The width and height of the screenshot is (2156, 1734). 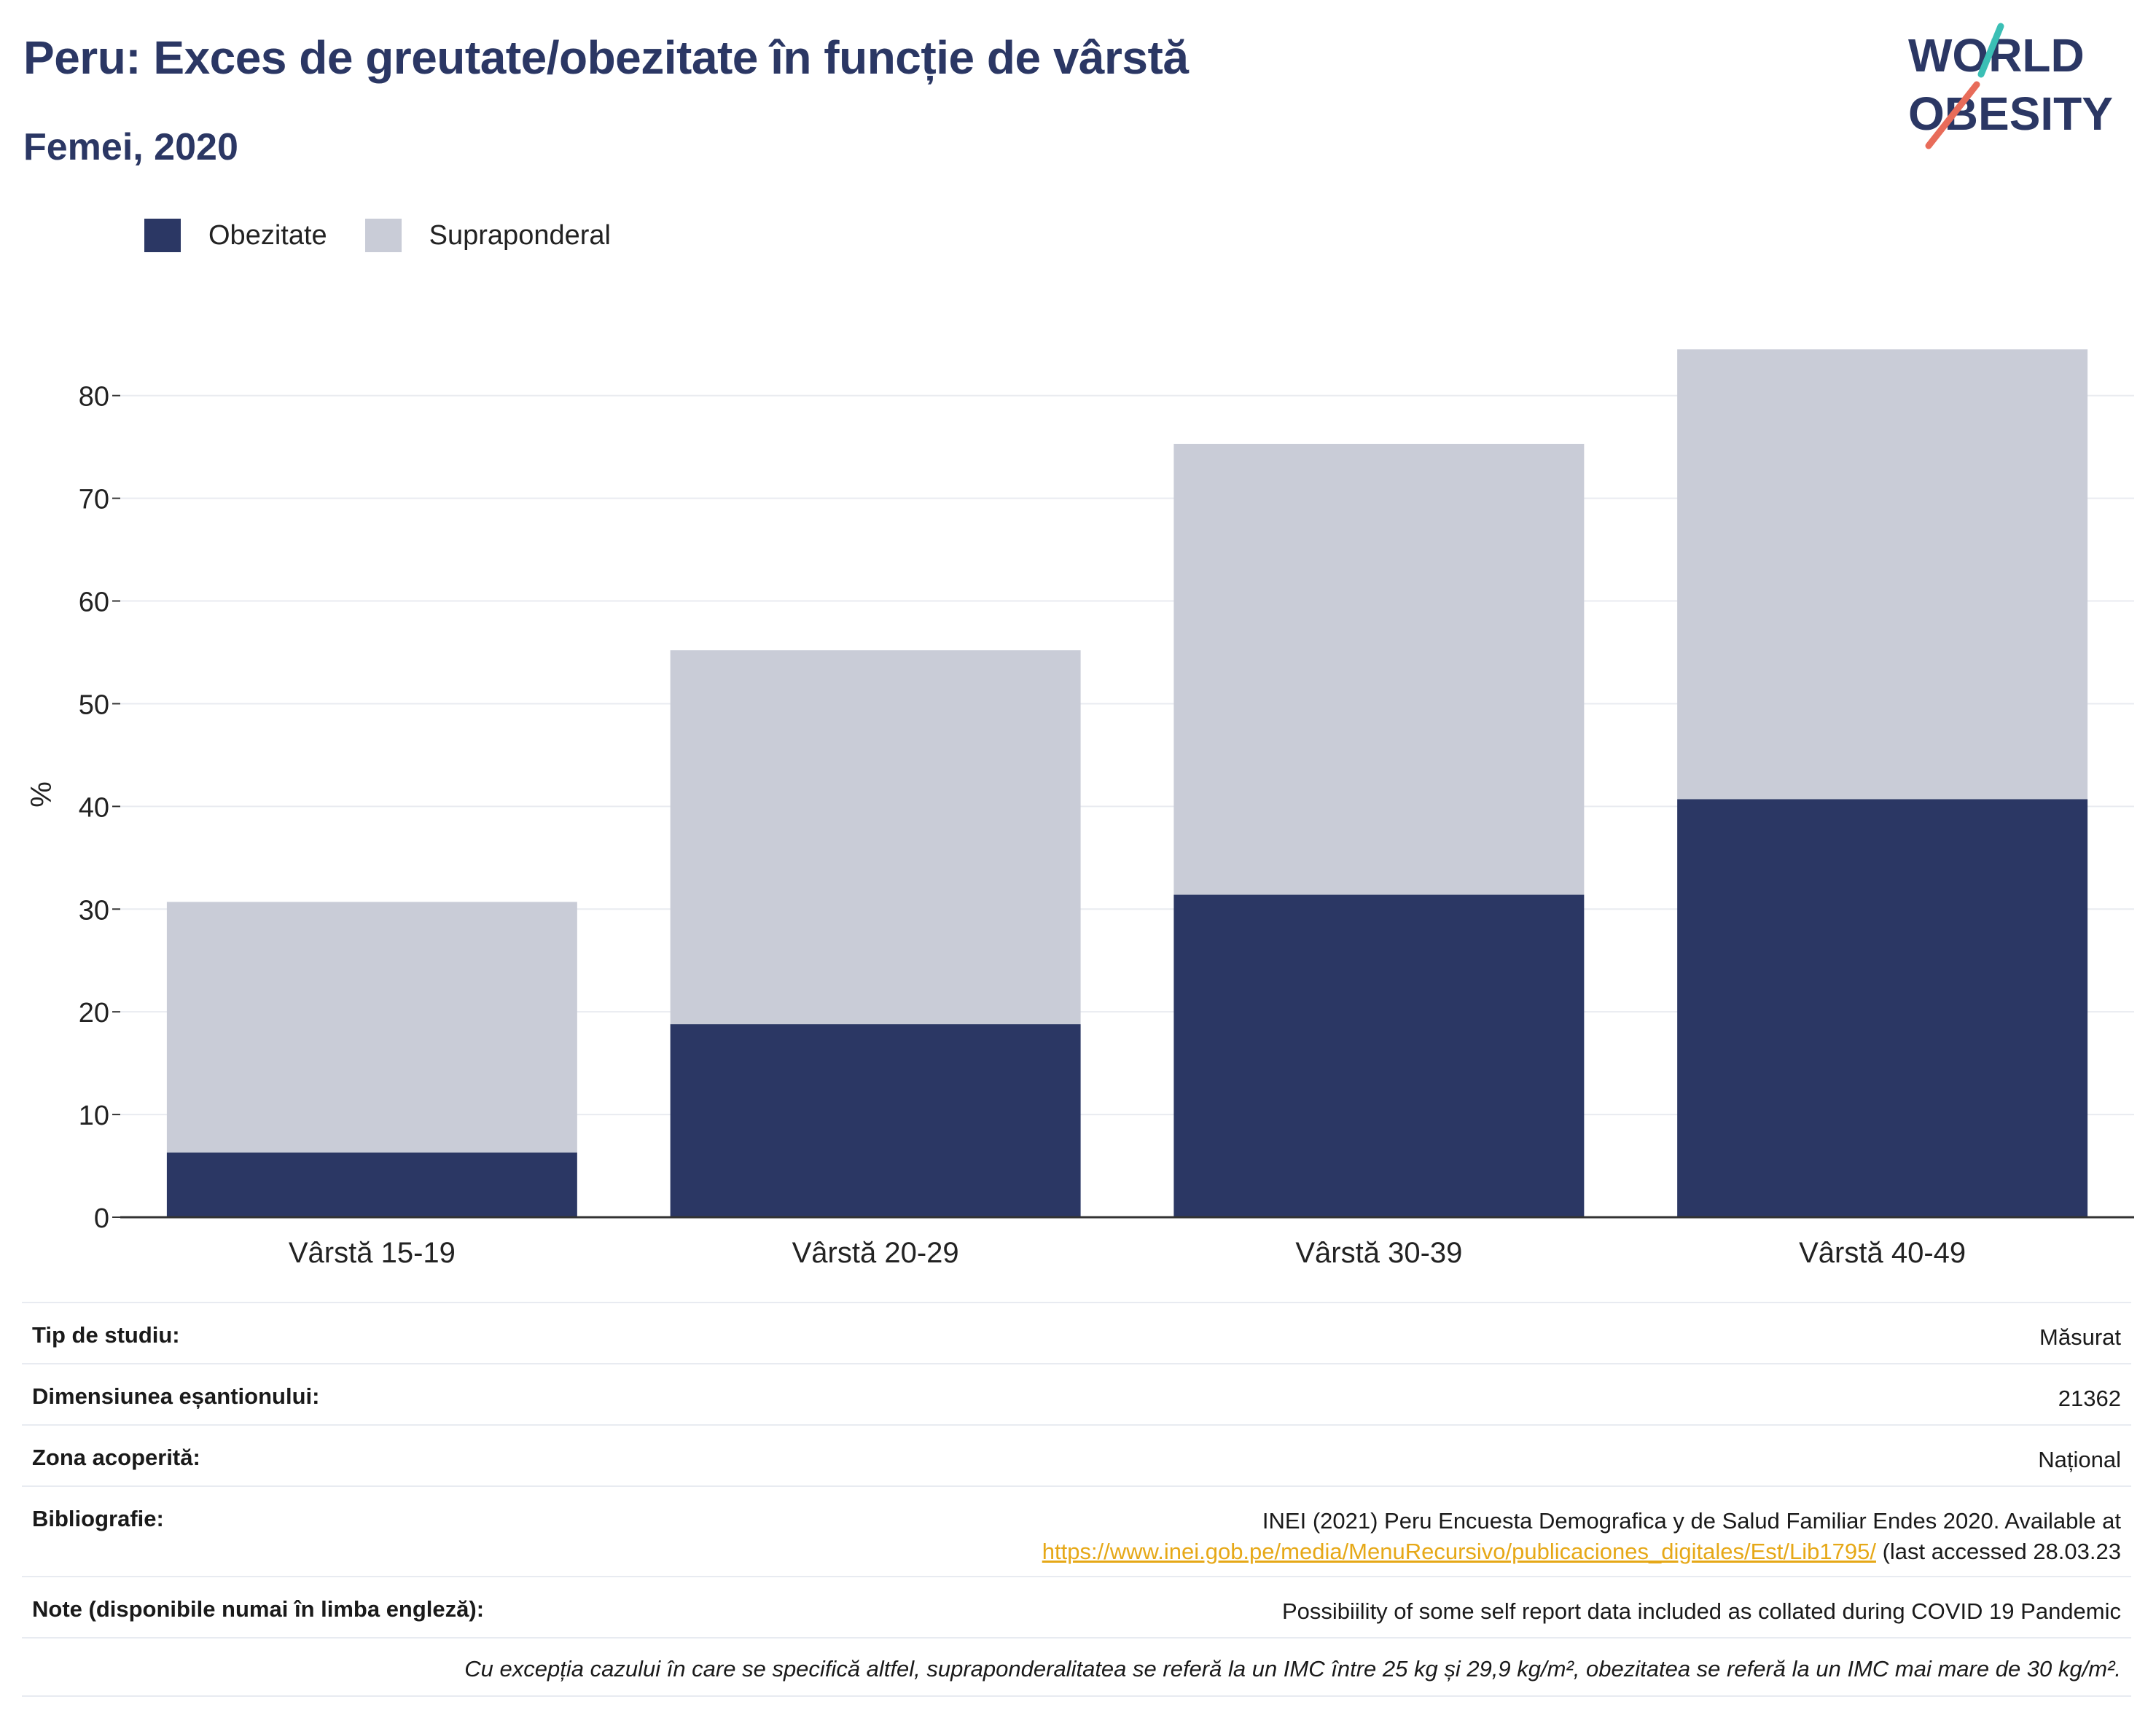 I want to click on bibliography-label: Bibliografie:, so click(x=98, y=1519).